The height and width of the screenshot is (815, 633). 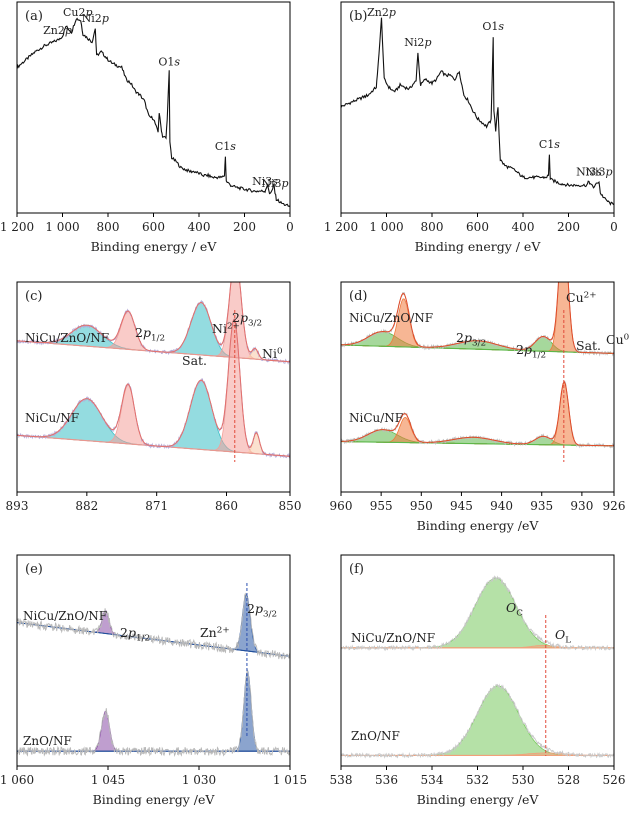 I want to click on panel-label: (a), so click(x=34, y=16).